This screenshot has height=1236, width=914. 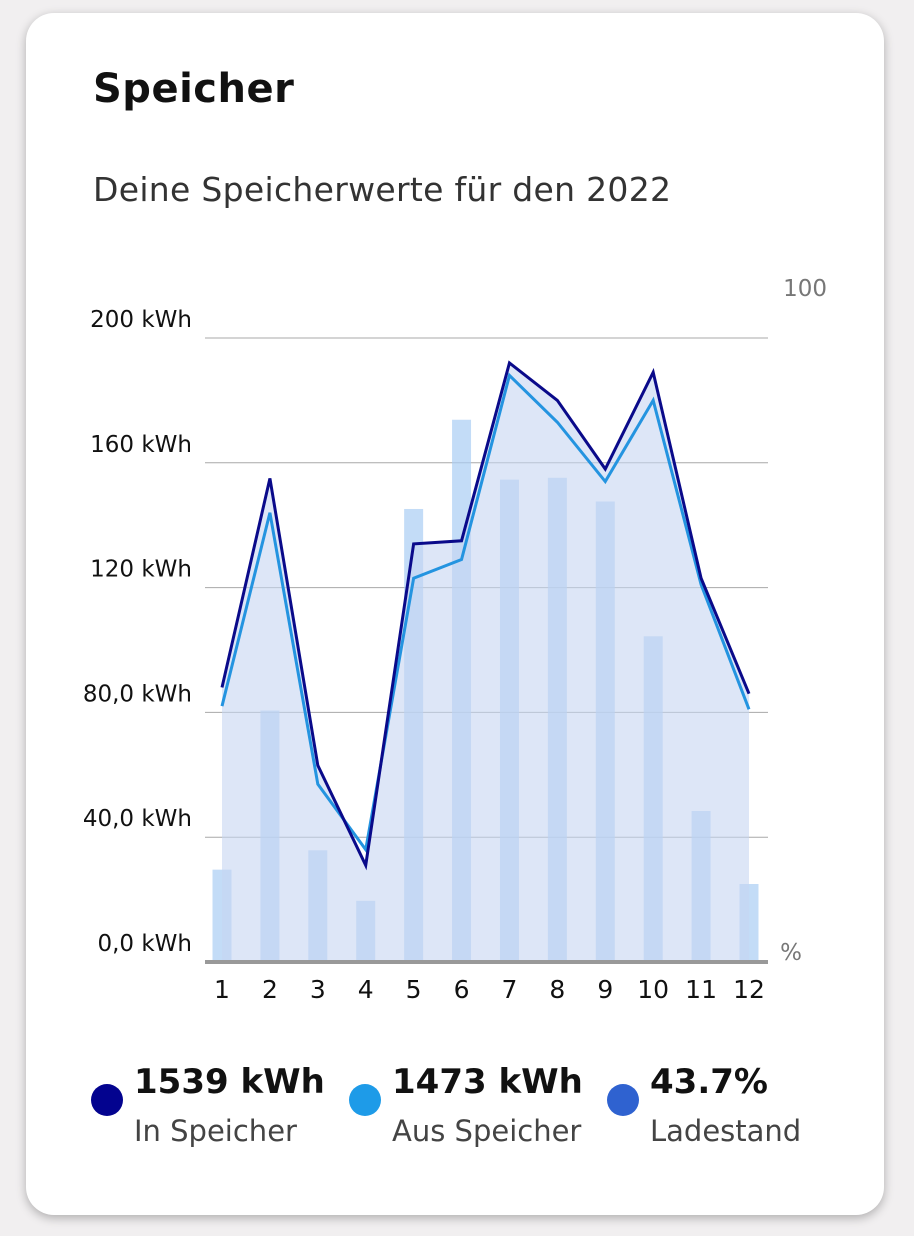 What do you see at coordinates (709, 1082) in the screenshot?
I see `legend-value-ladestand: 43.7%` at bounding box center [709, 1082].